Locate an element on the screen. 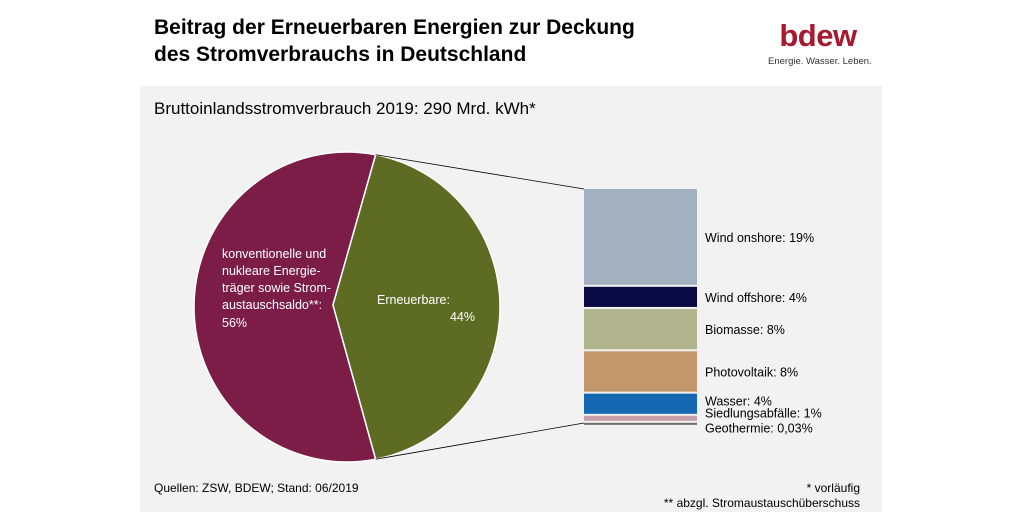 The height and width of the screenshot is (512, 1024). bar-segment-biomasse is located at coordinates (640, 329).